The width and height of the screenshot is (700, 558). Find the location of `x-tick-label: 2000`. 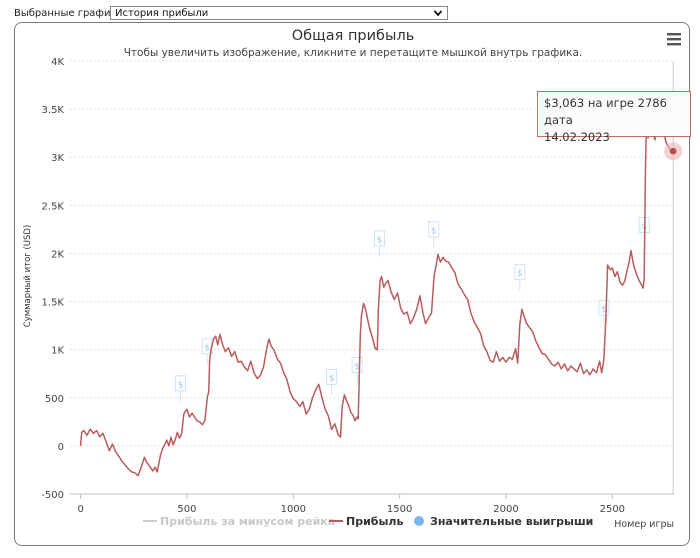

x-tick-label: 2000 is located at coordinates (505, 509).